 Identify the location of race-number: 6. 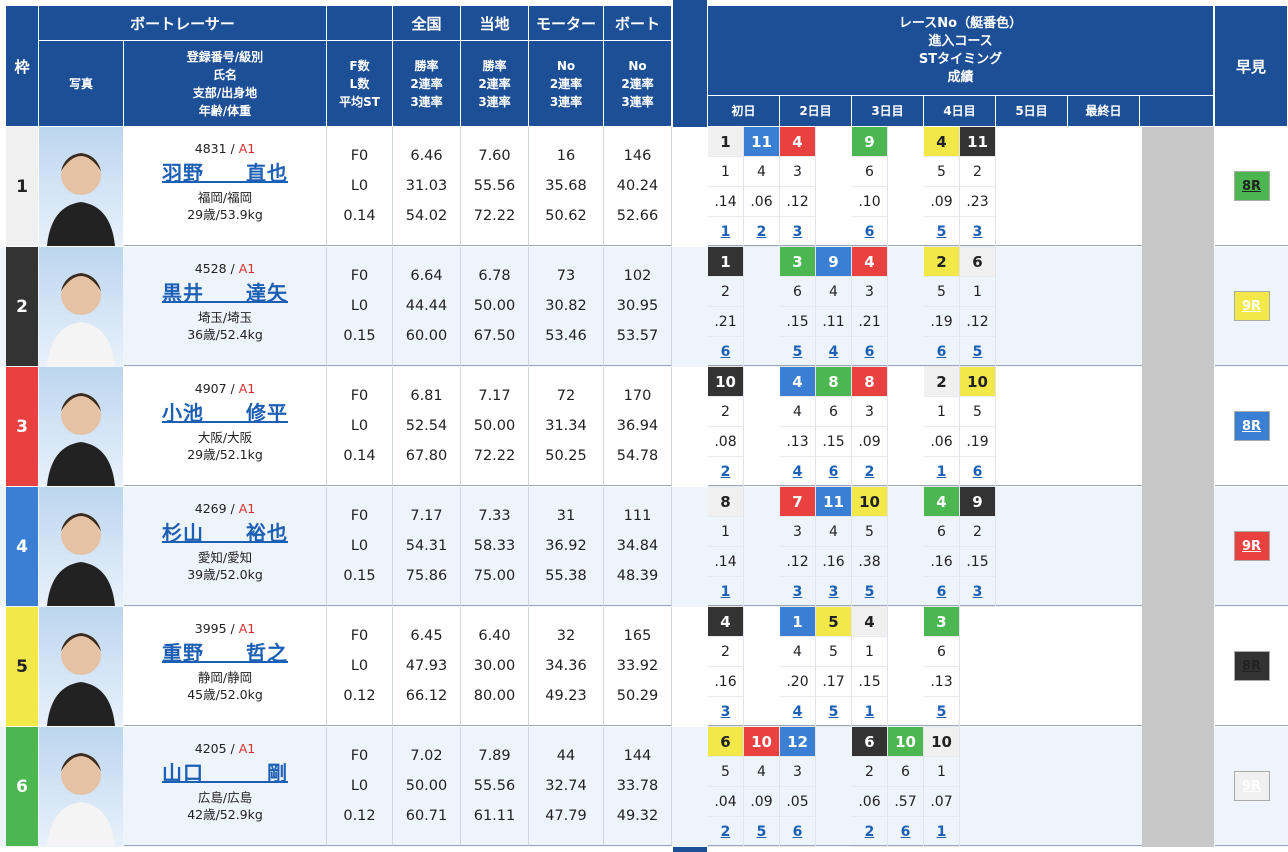
(870, 742).